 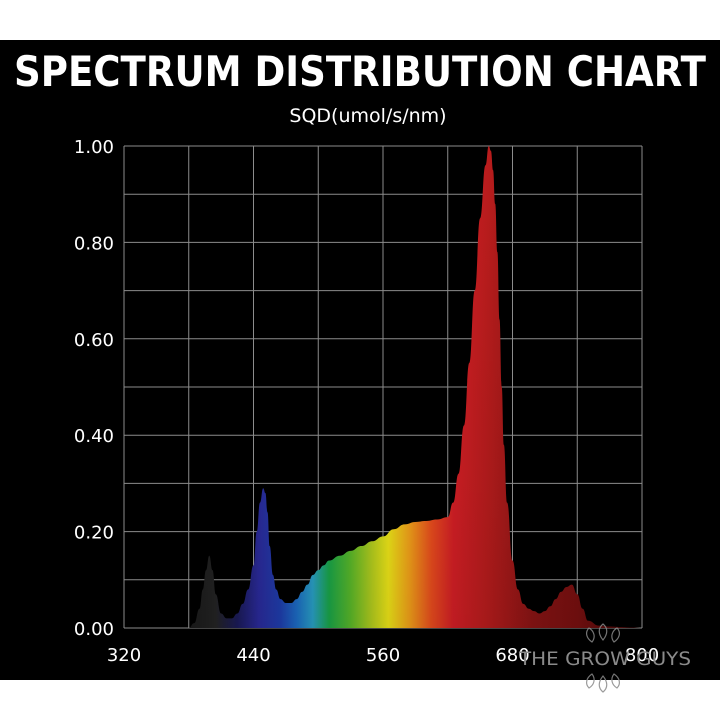 I want to click on x-tick-label: 560, so click(x=383, y=655).